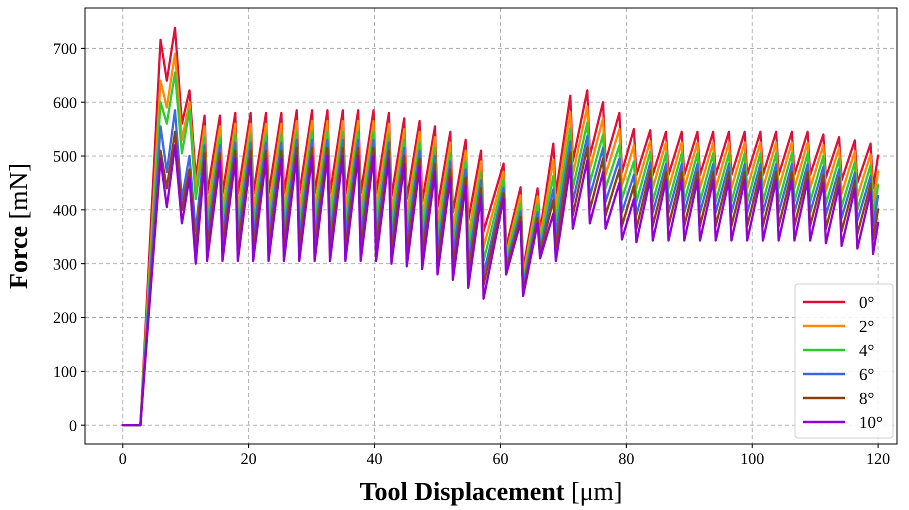  What do you see at coordinates (866, 350) in the screenshot?
I see `legend-label: 4°` at bounding box center [866, 350].